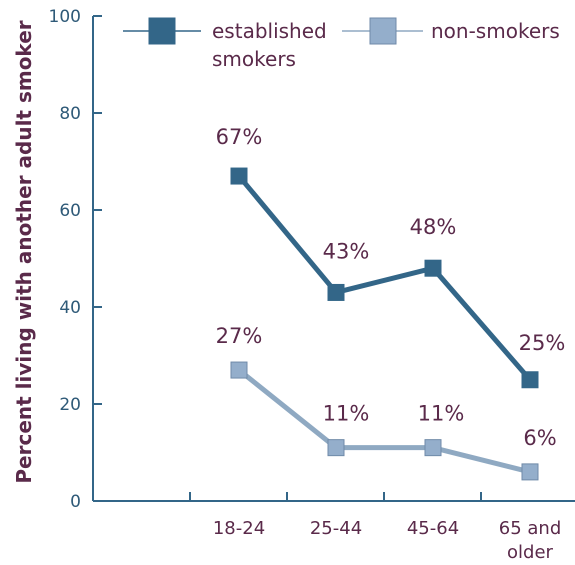  What do you see at coordinates (539, 438) in the screenshot?
I see `data-label: 6%` at bounding box center [539, 438].